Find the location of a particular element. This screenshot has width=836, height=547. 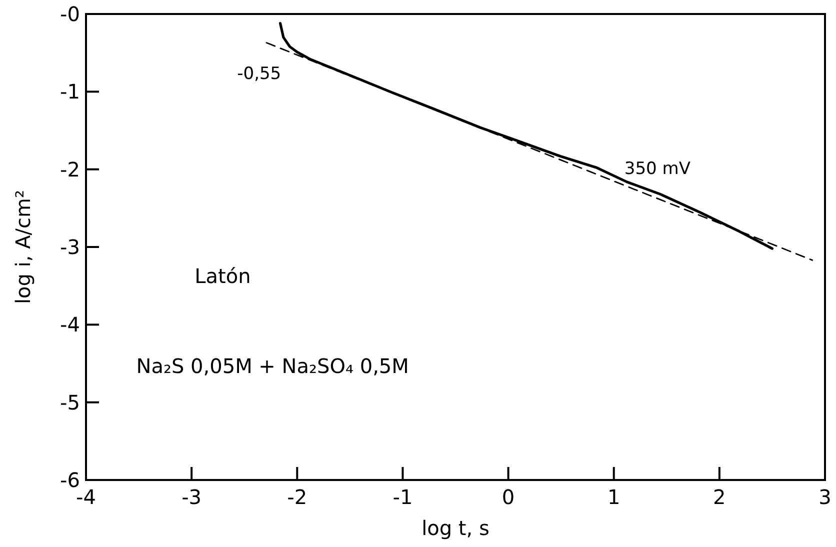

x-tick-label: -2 is located at coordinates (297, 497).